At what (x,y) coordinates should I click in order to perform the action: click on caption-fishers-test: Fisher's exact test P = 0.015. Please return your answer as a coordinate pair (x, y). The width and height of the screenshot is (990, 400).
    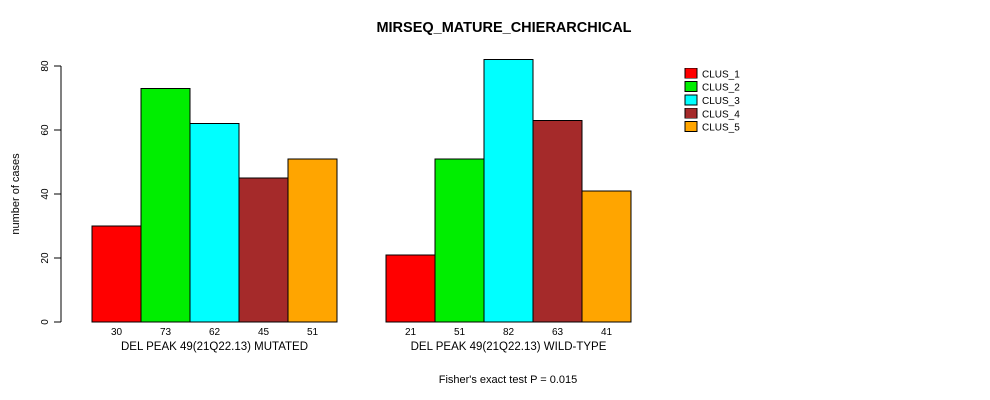
    Looking at the image, I should click on (508, 380).